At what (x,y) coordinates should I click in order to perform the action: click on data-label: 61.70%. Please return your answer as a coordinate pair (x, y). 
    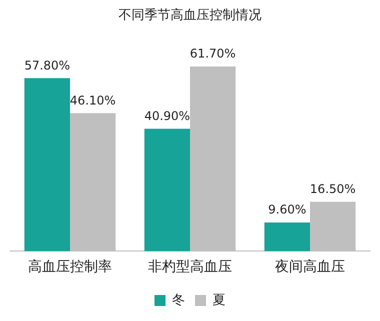
    Looking at the image, I should click on (213, 53).